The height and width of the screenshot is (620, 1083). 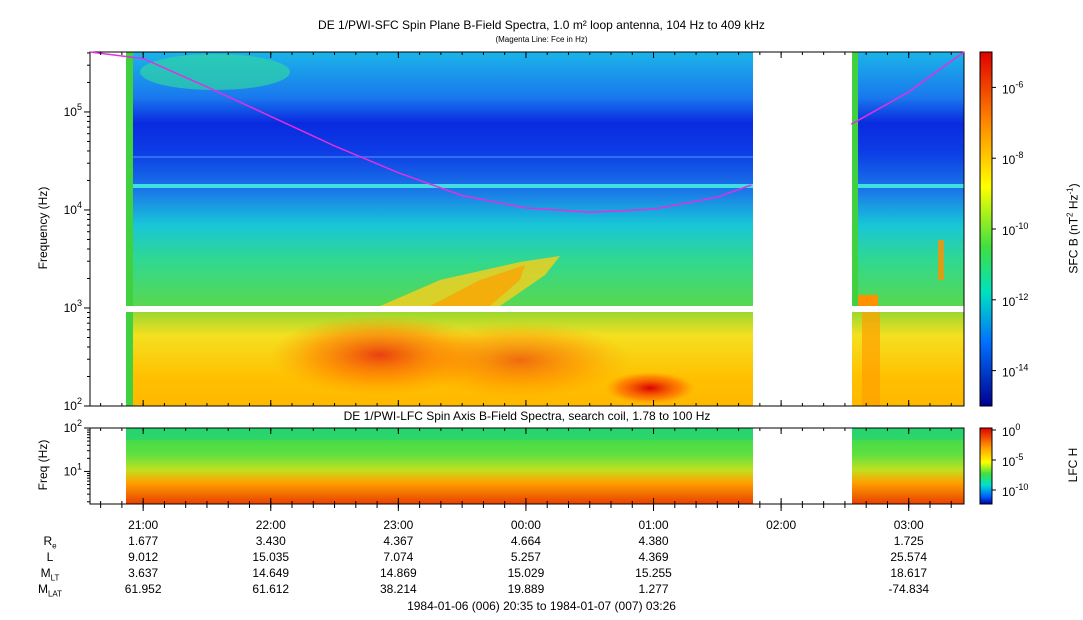 What do you see at coordinates (73, 469) in the screenshot?
I see `y-tick-label: 10¹` at bounding box center [73, 469].